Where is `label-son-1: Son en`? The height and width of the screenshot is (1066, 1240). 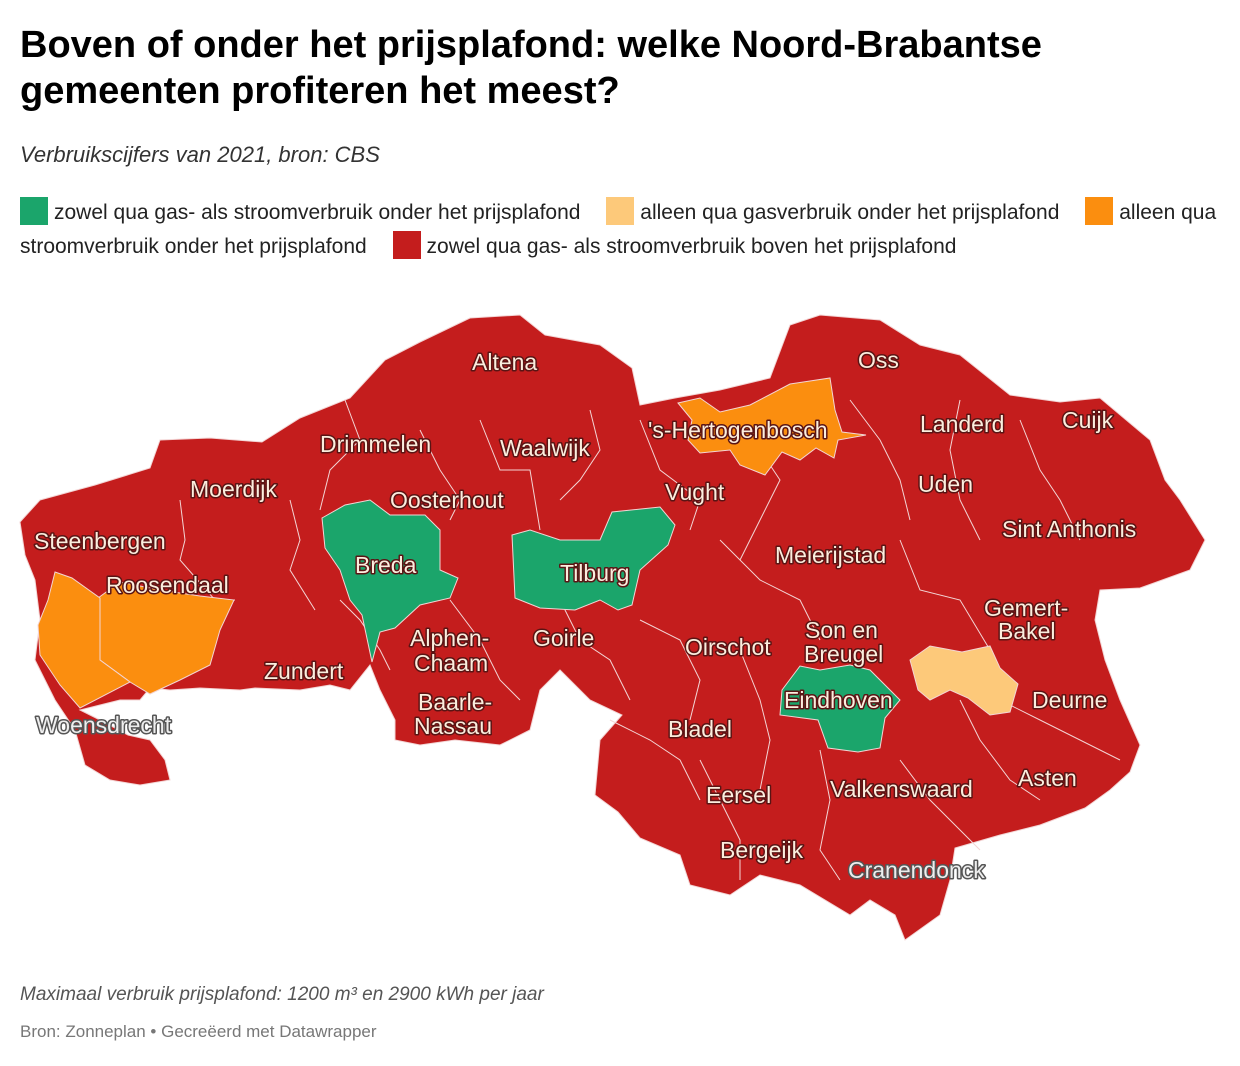
label-son-1: Son en is located at coordinates (841, 630).